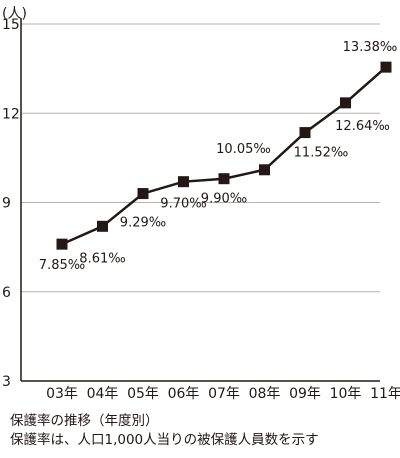 This screenshot has width=400, height=458. I want to click on y-tick-label-15: 15, so click(11, 25).